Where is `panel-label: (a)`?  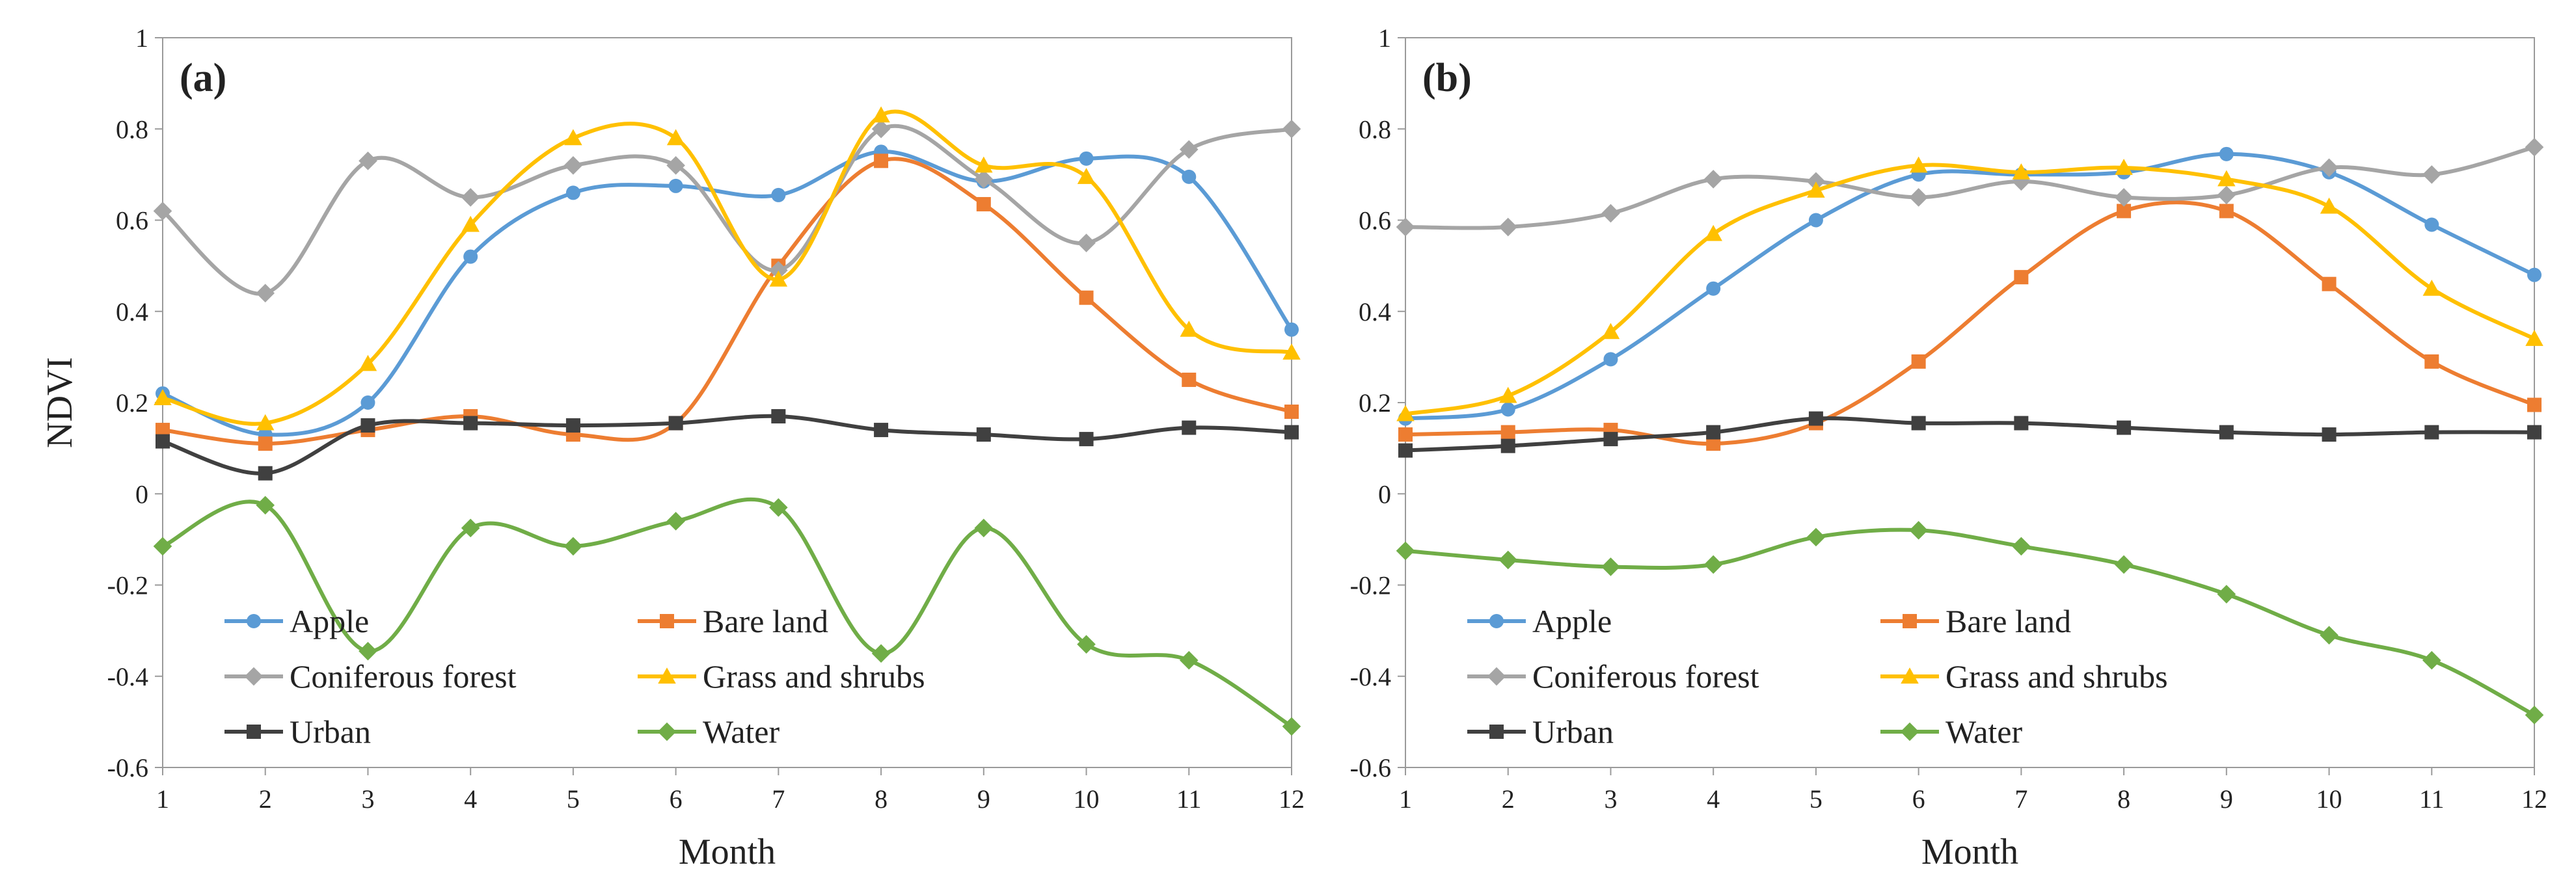
panel-label: (a) is located at coordinates (203, 78).